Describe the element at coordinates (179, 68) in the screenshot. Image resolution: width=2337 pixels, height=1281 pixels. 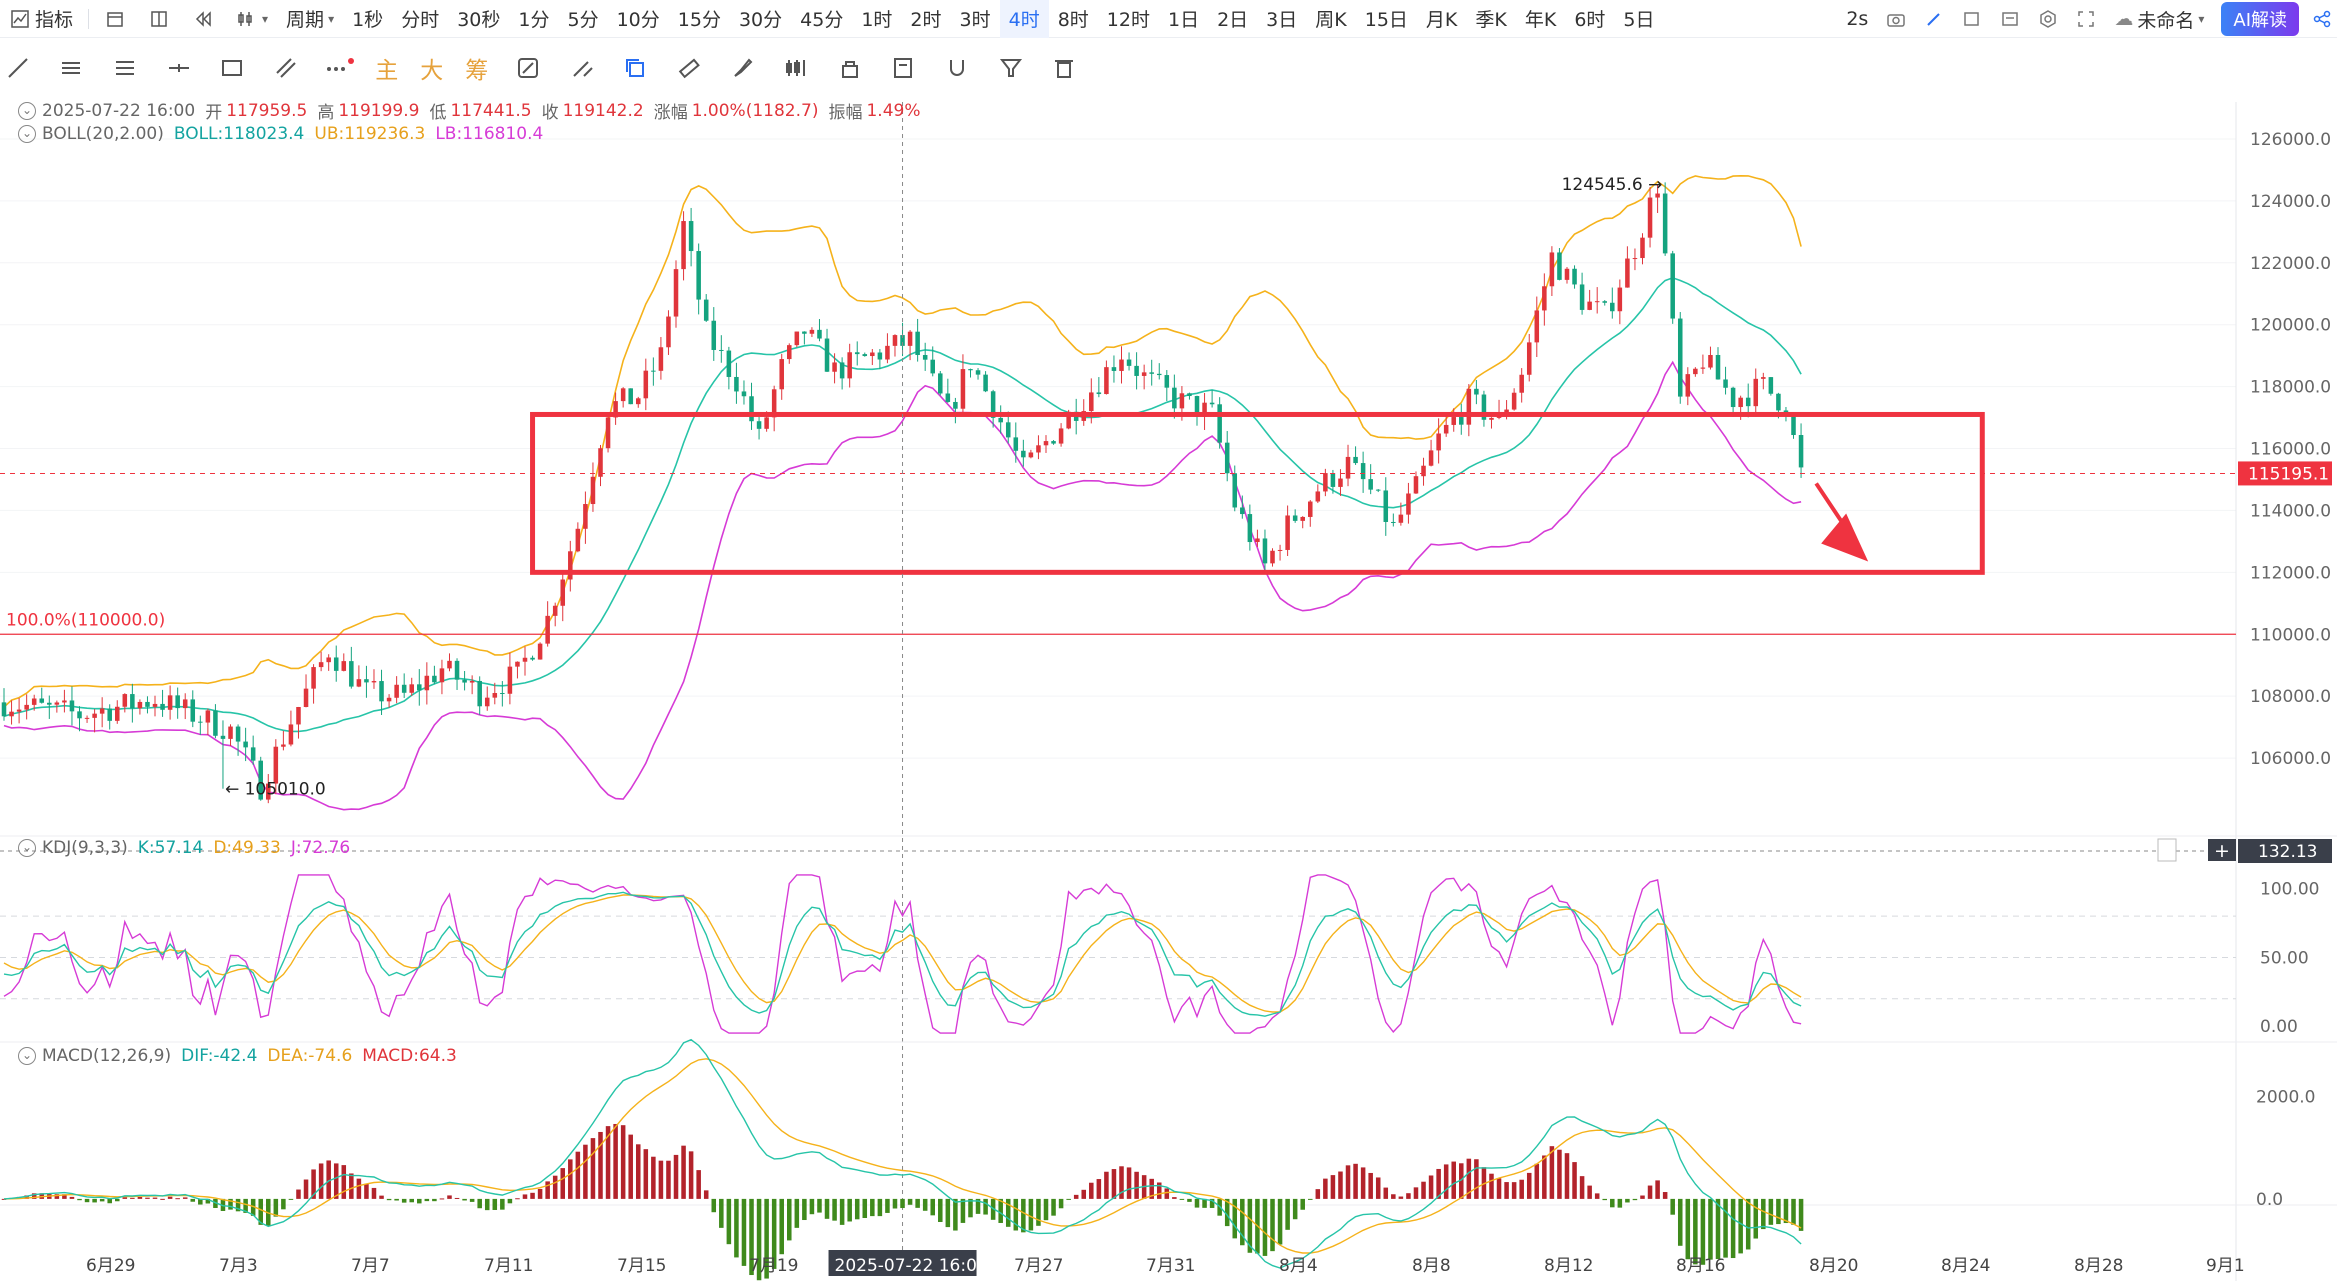
I see `horizontal-line-icon` at that location.